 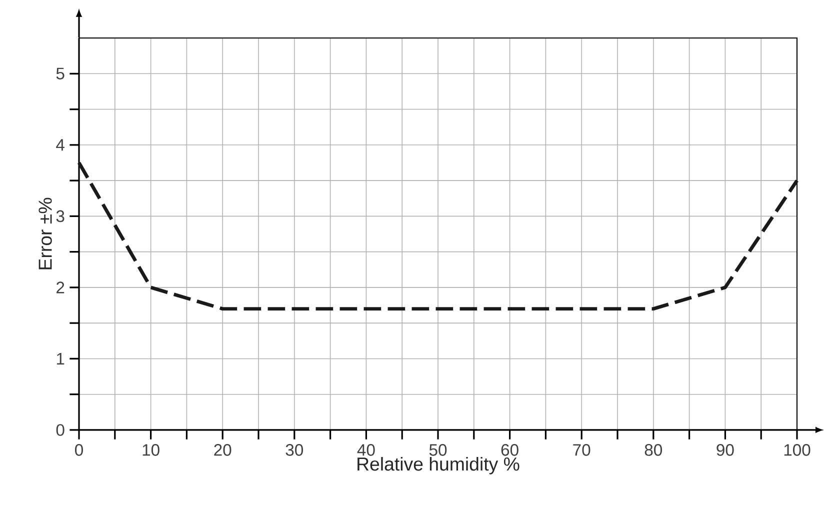 What do you see at coordinates (60, 288) in the screenshot?
I see `y-tick-label: 2` at bounding box center [60, 288].